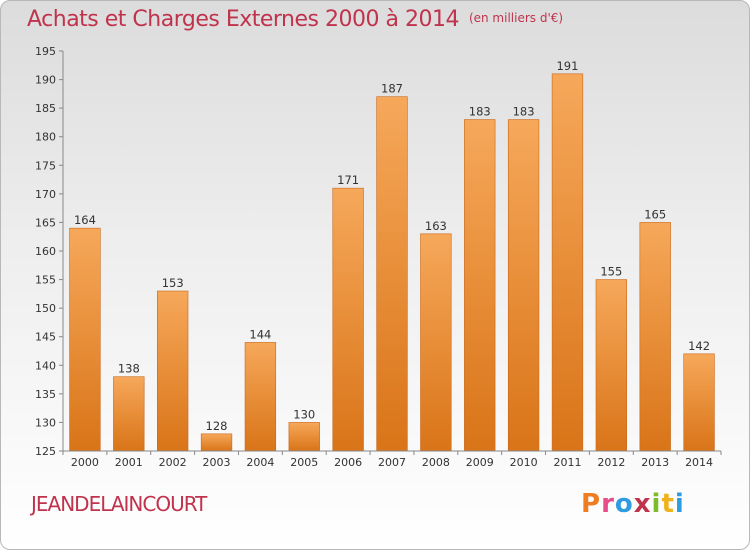  What do you see at coordinates (699, 462) in the screenshot?
I see `x-tick-label-2014: 2014` at bounding box center [699, 462].